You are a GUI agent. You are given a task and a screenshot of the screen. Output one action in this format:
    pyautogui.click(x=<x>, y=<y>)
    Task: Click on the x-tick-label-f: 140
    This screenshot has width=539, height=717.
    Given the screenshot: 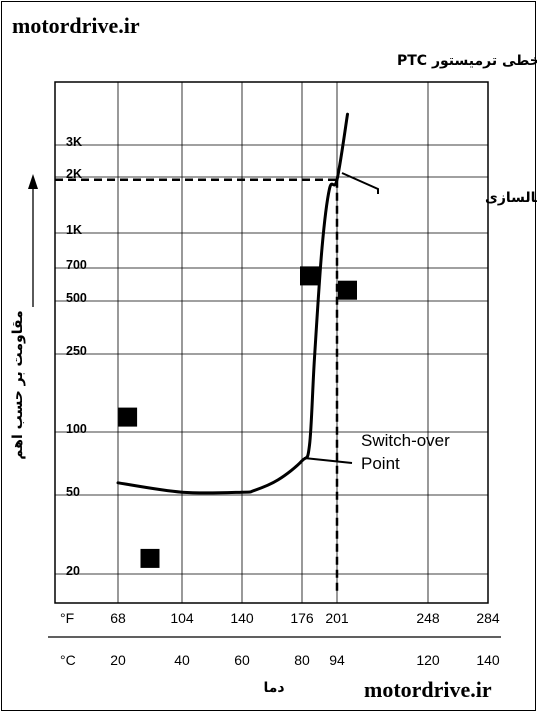 What is the action you would take?
    pyautogui.click(x=242, y=618)
    